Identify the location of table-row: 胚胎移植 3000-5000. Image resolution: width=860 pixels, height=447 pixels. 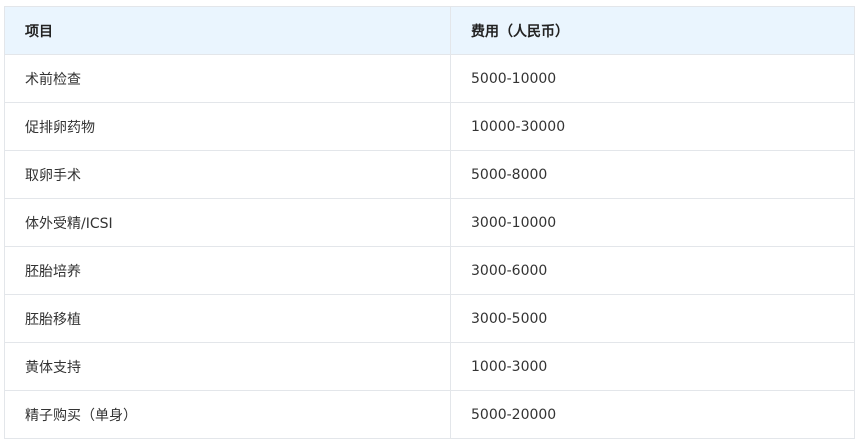
(429, 318).